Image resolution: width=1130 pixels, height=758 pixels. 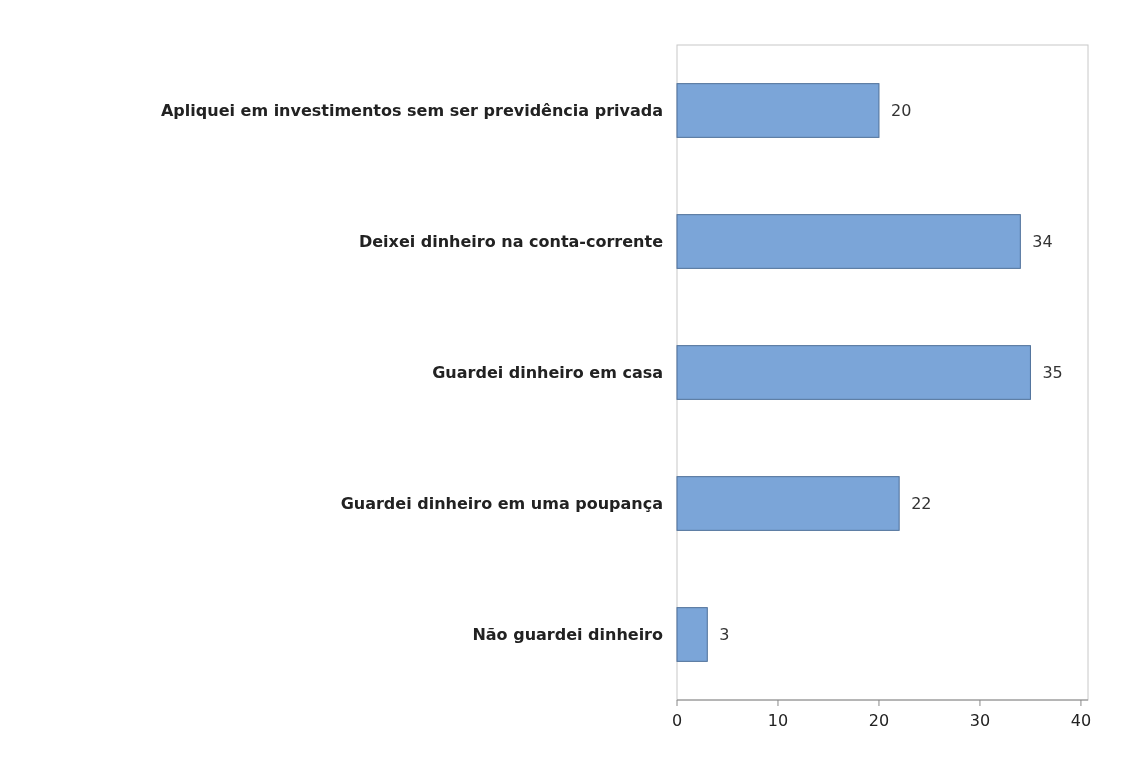 I want to click on y-tick-label: Apliquei em investimentos sem ser previdência privada, so click(x=411, y=111).